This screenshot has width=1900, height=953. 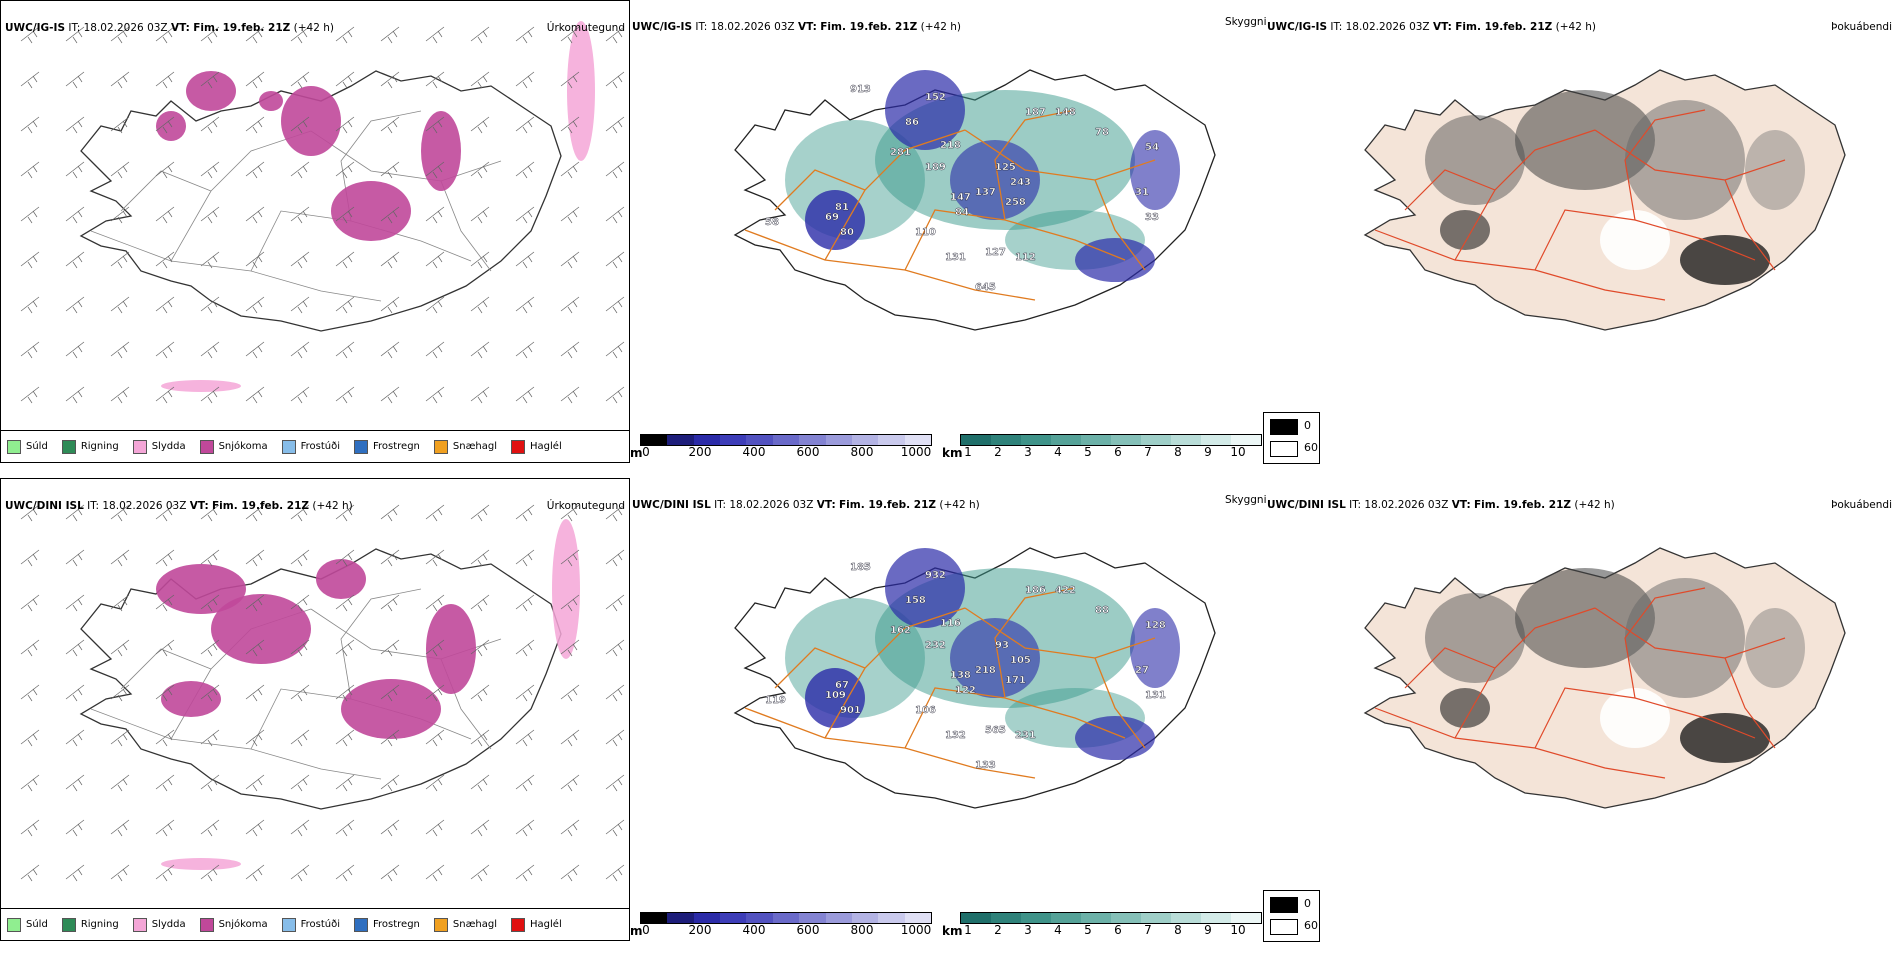 What do you see at coordinates (1035, 112) in the screenshot?
I see `cloud-base-label: 187` at bounding box center [1035, 112].